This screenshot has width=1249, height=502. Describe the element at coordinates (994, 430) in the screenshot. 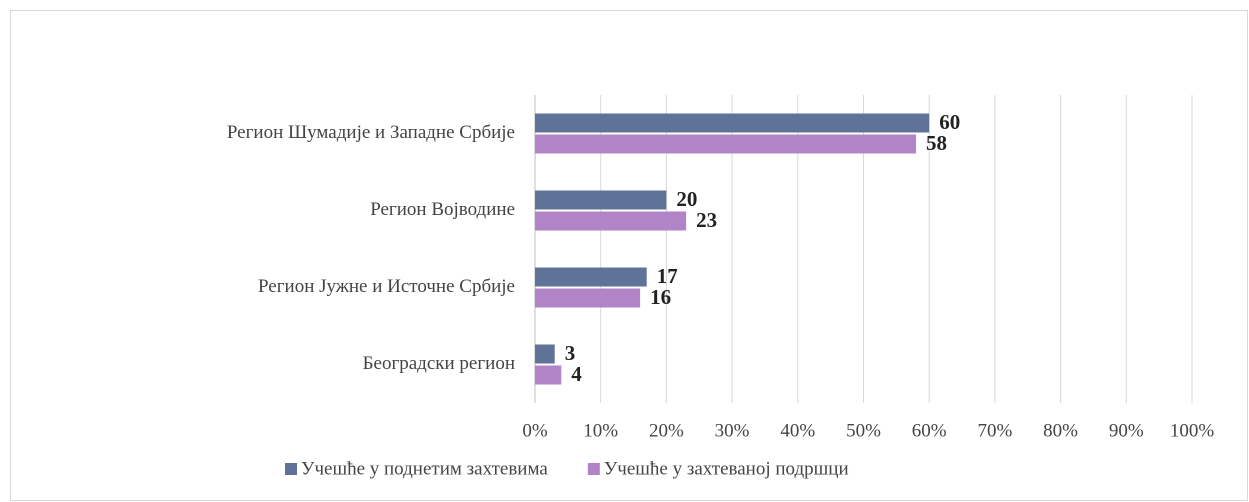

I see `x-tick-label: 70%` at that location.